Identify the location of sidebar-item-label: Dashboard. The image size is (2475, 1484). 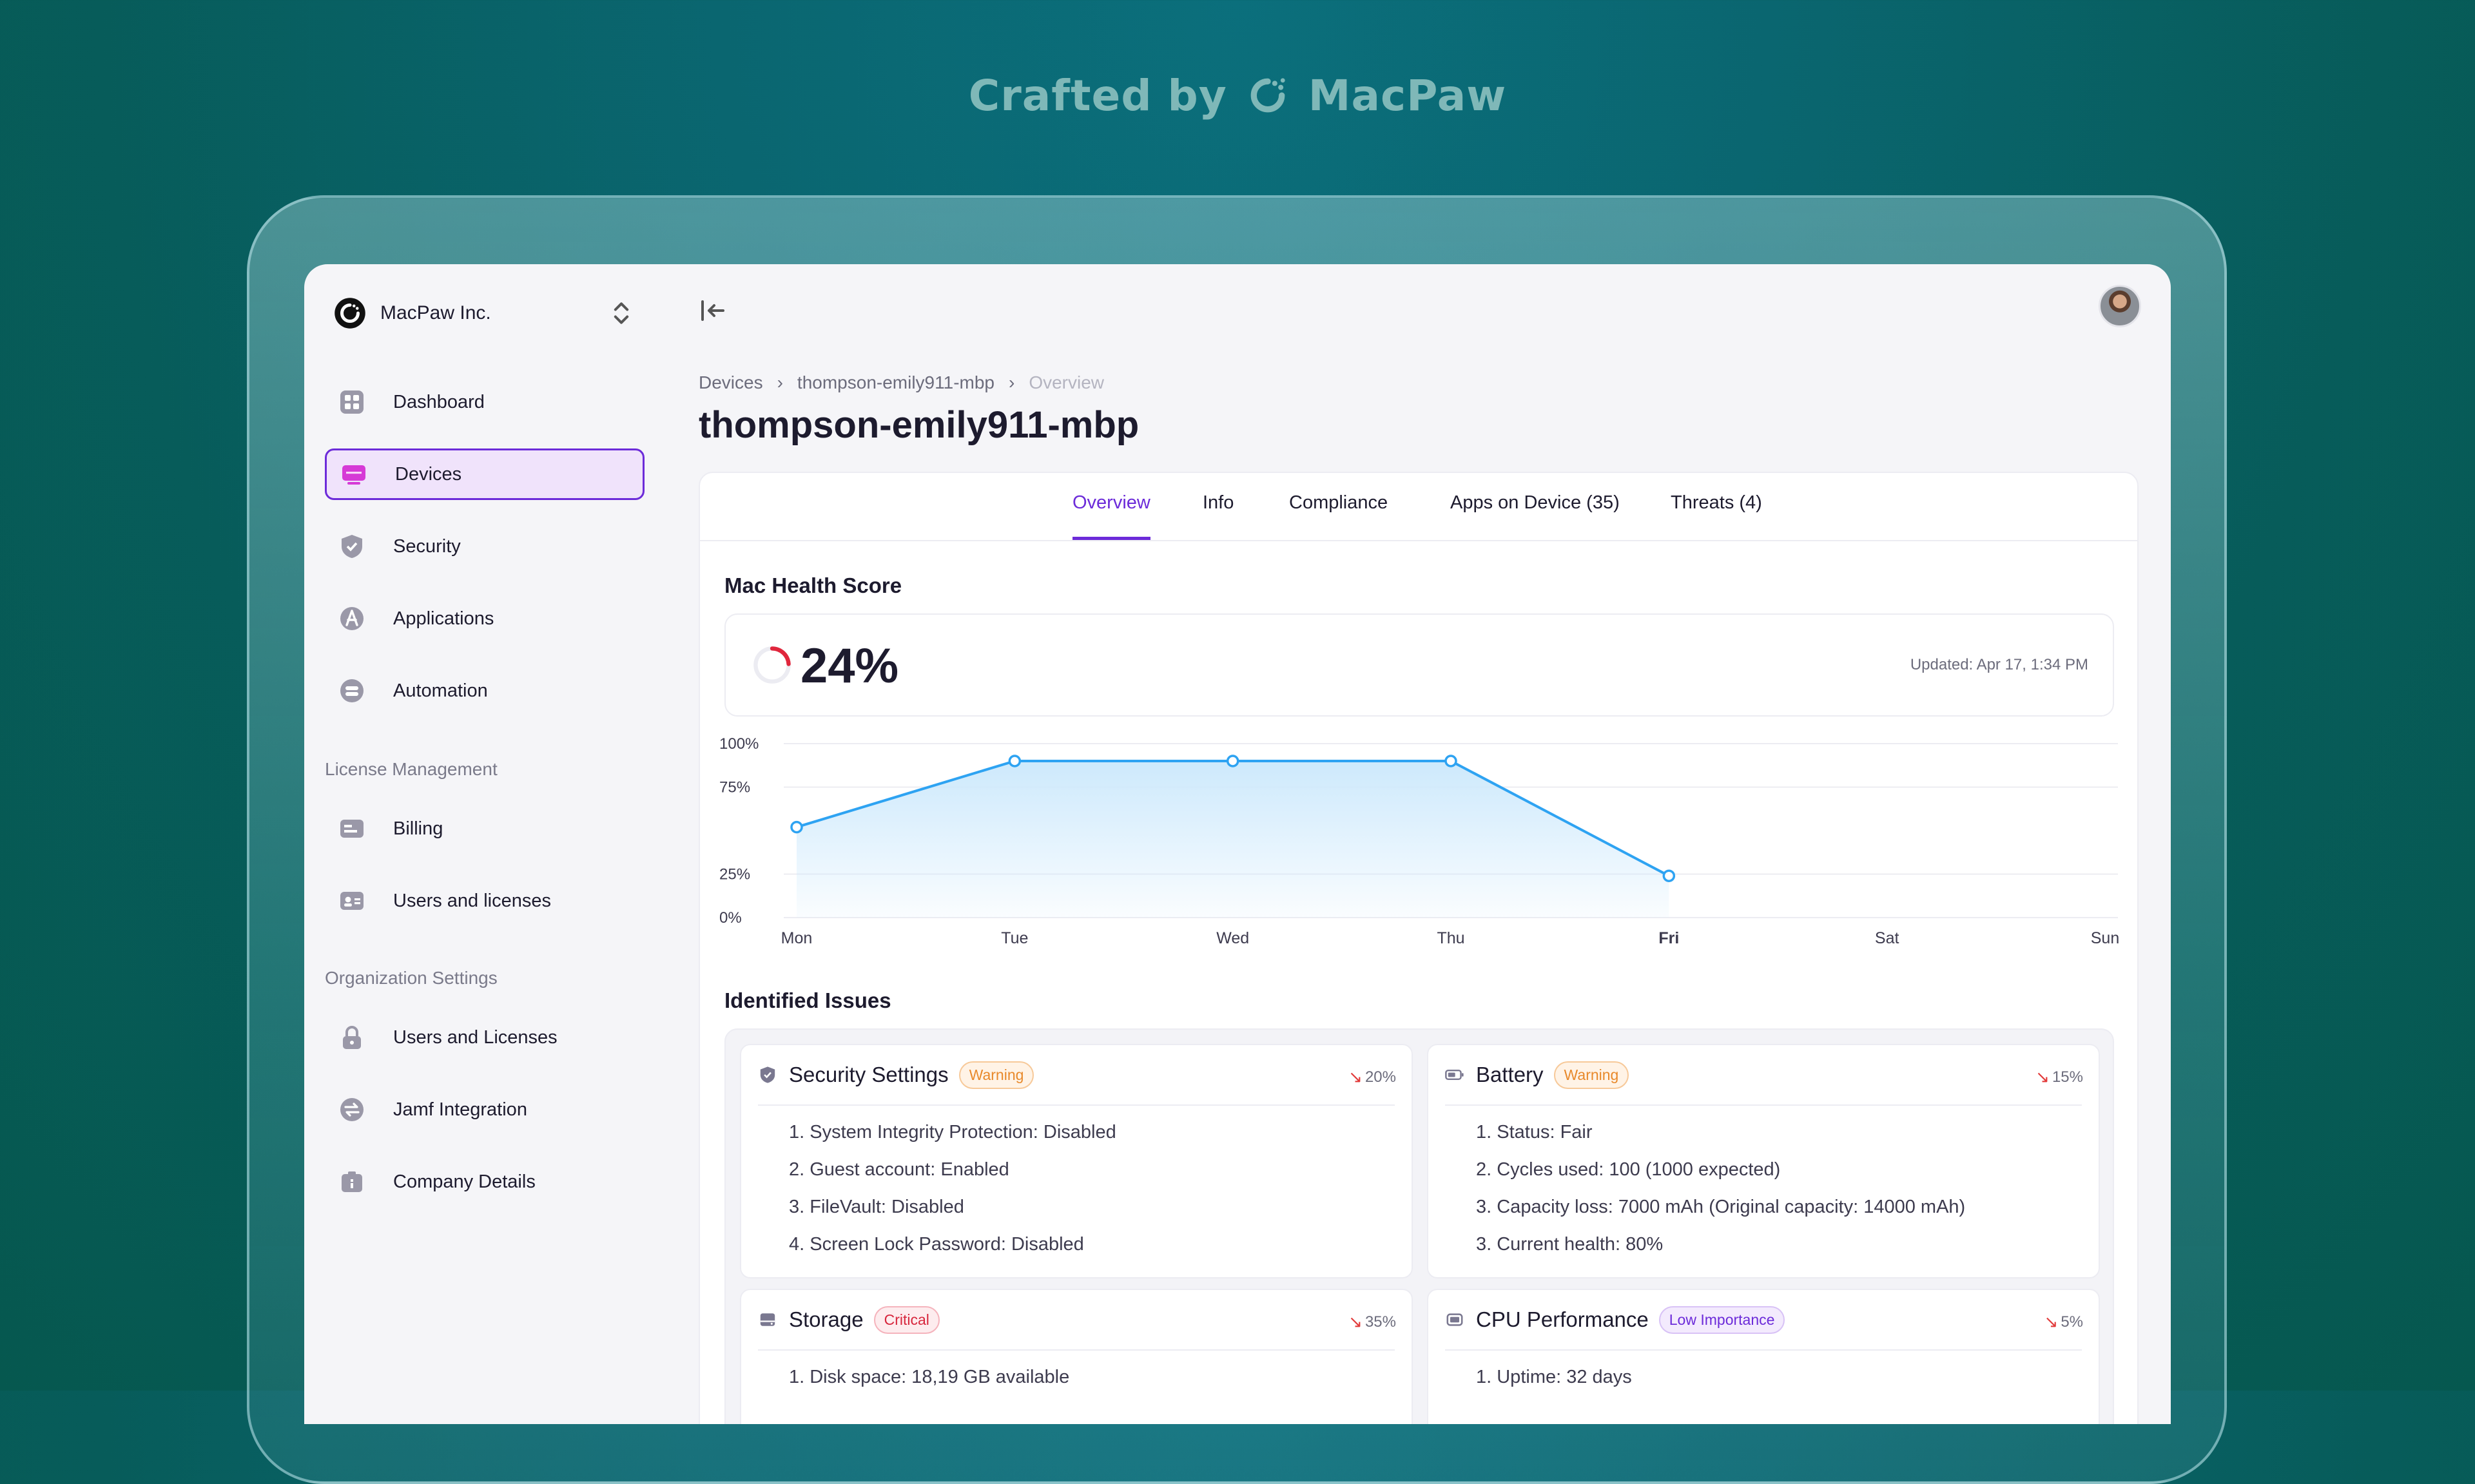
(439, 401).